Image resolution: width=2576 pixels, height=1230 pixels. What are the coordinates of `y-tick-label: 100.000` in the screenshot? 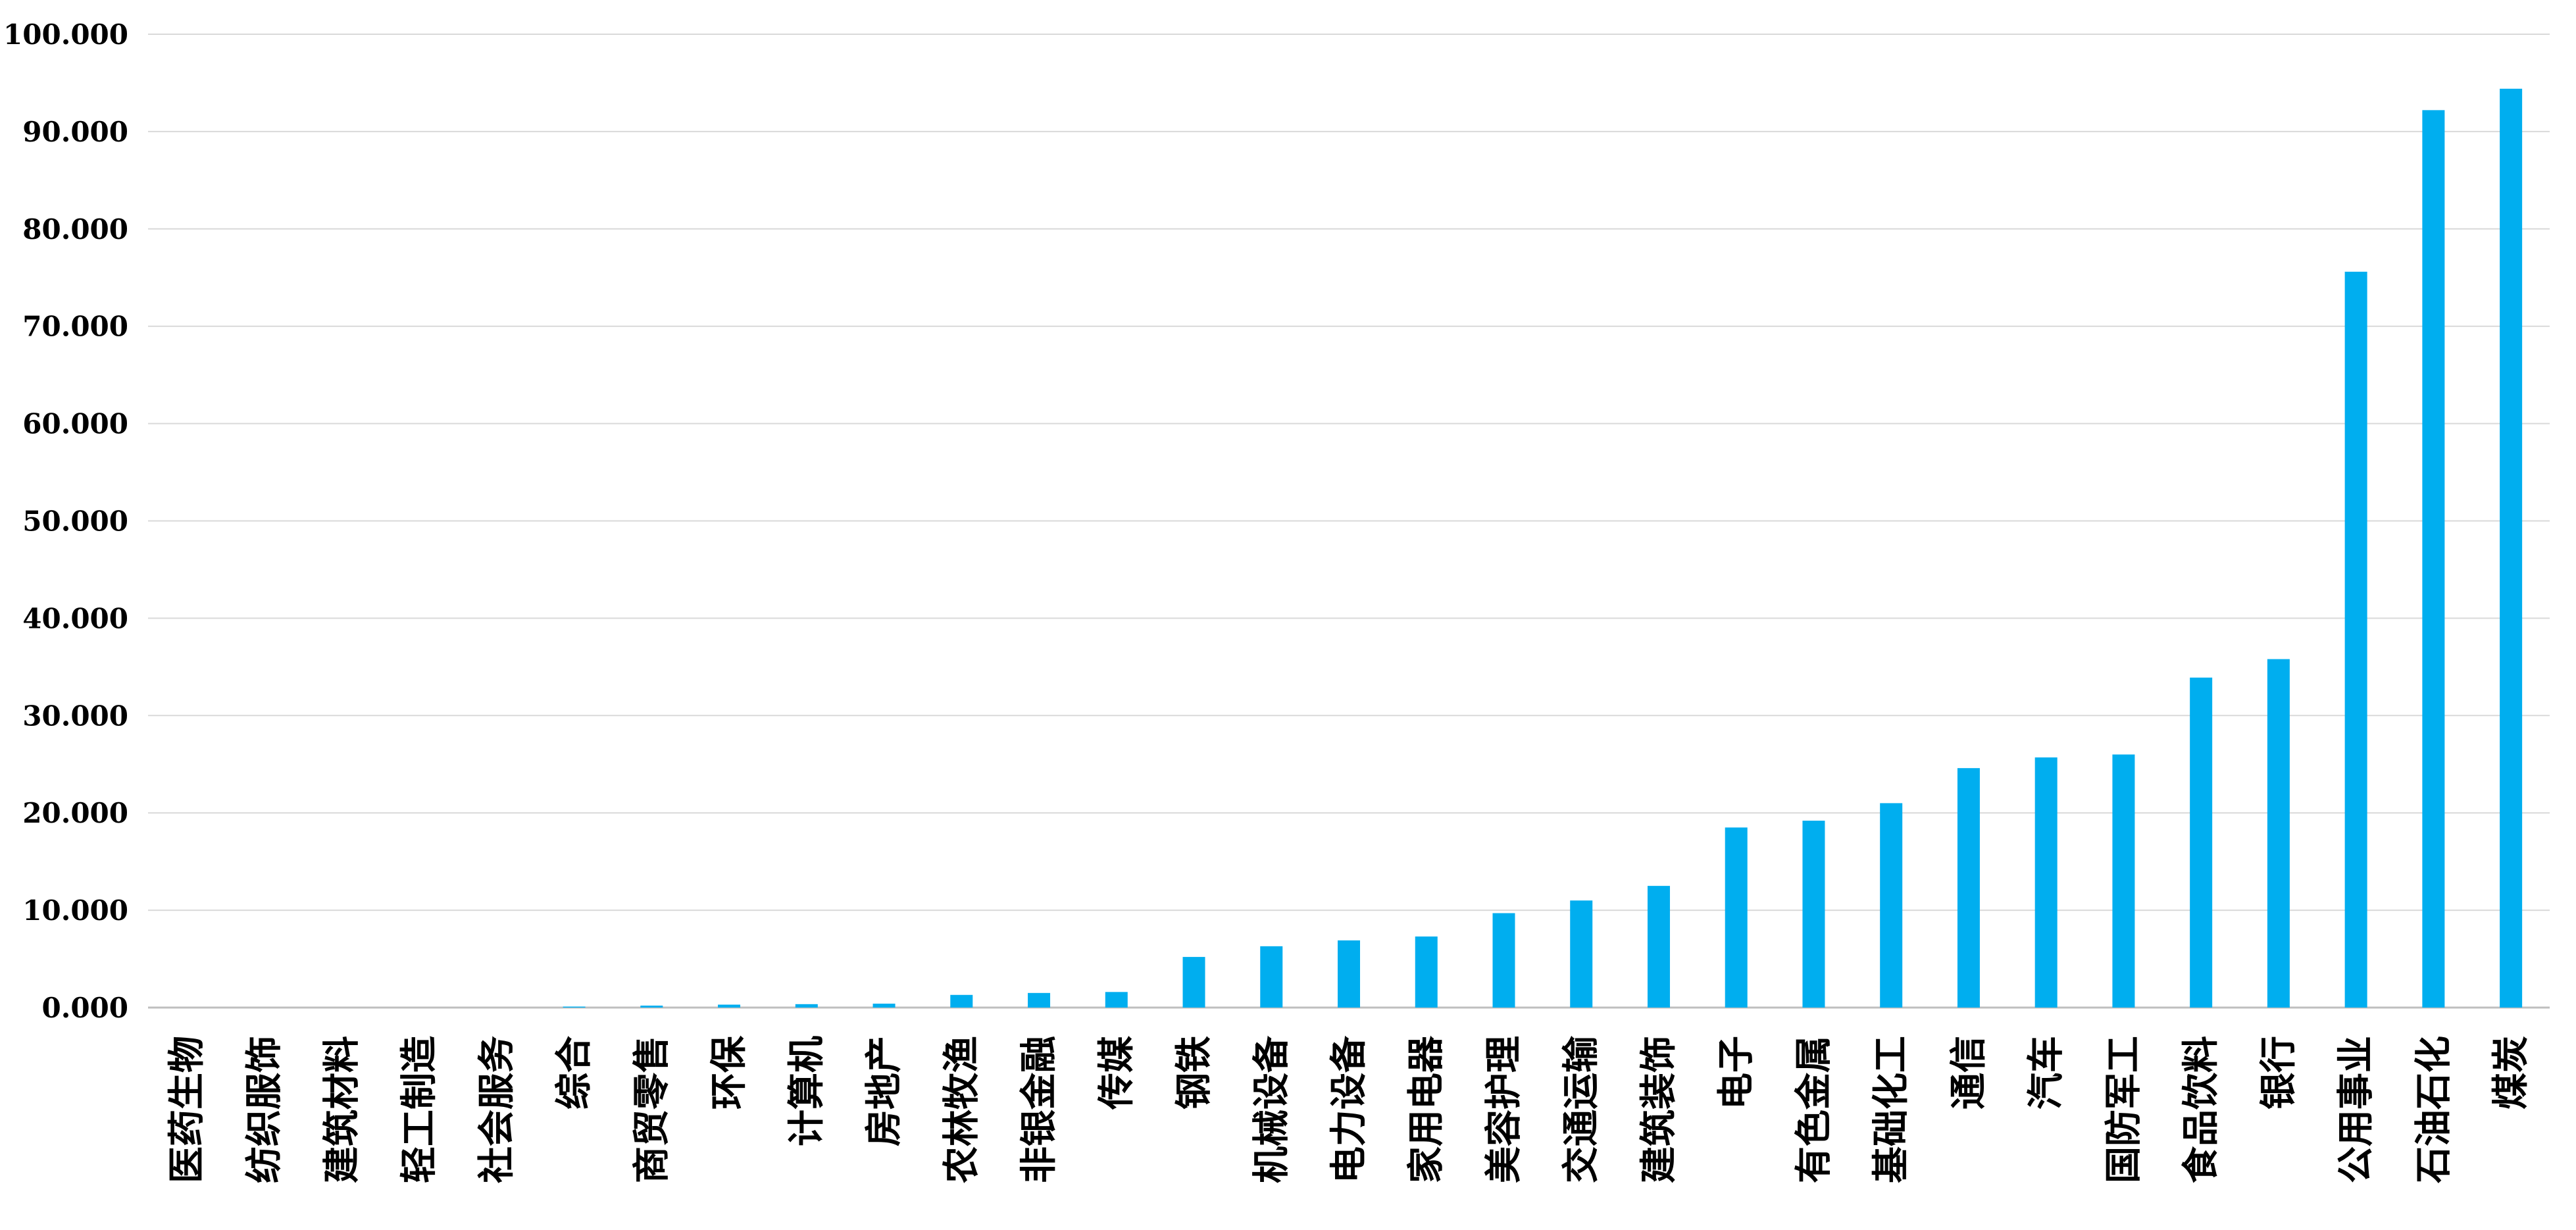 It's located at (65, 34).